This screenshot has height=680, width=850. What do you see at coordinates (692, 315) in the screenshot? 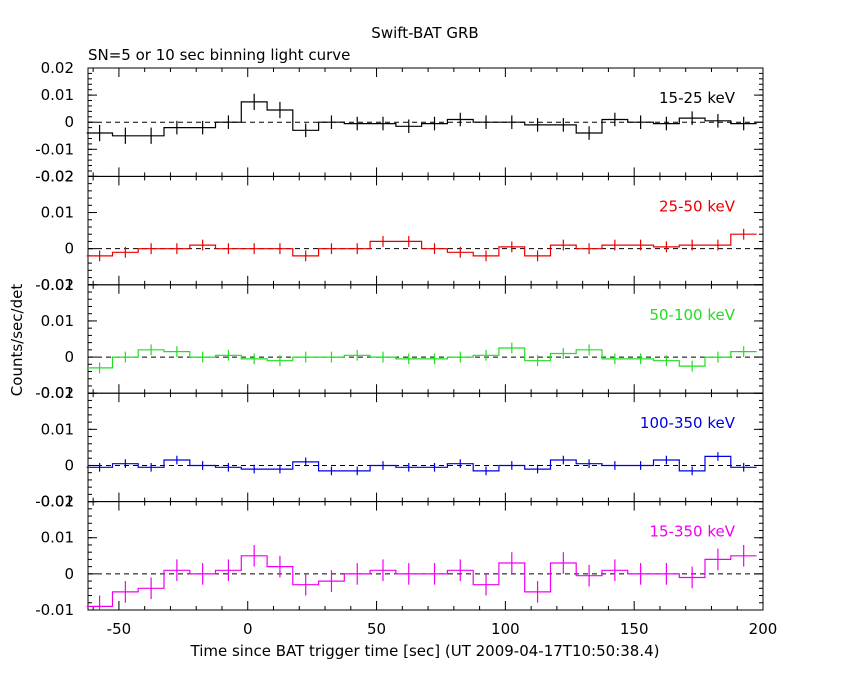
I see `band-label: 50-100 keV` at bounding box center [692, 315].